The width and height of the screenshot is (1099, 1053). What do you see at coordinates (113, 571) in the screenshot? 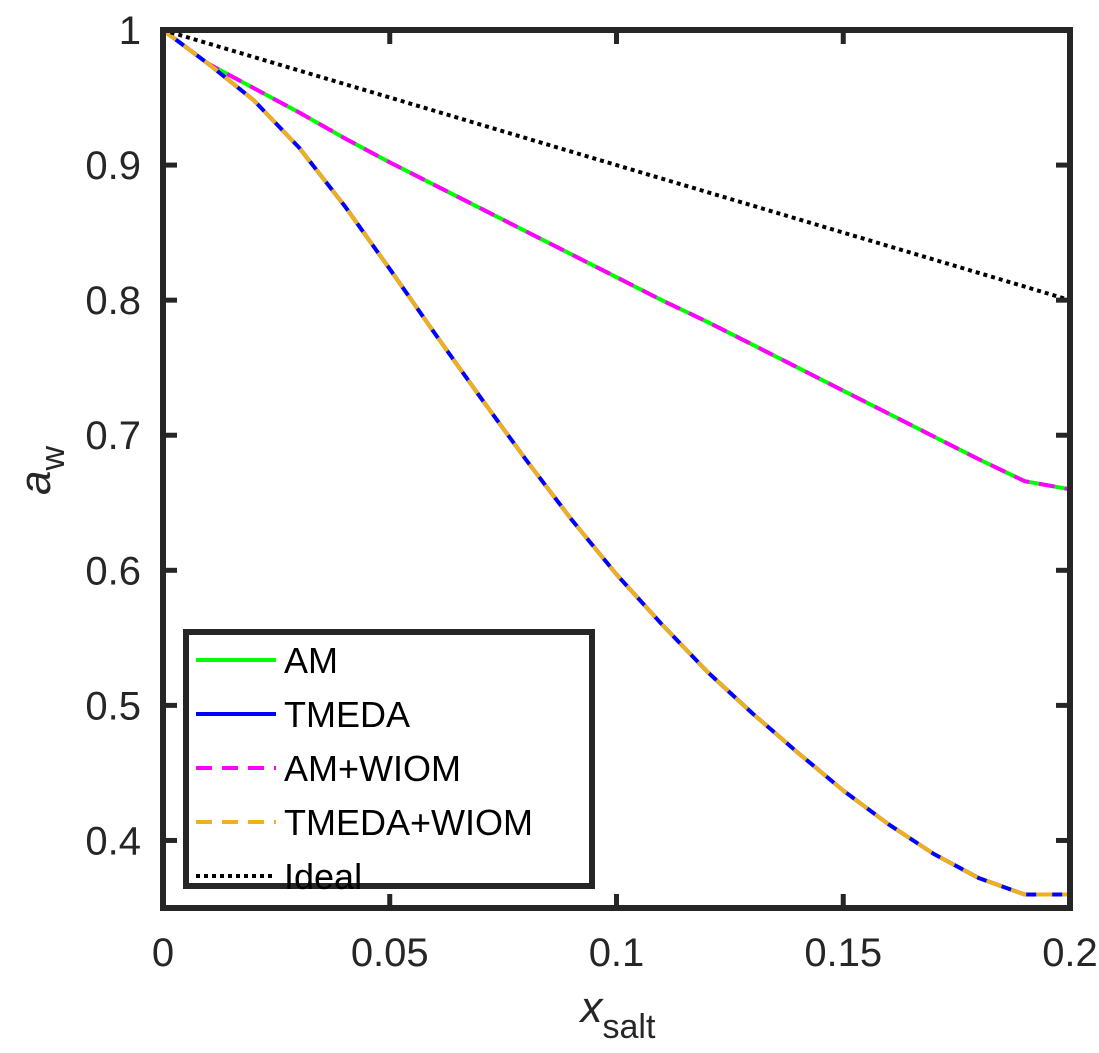
I see `y-tick-label: 0.6` at bounding box center [113, 571].